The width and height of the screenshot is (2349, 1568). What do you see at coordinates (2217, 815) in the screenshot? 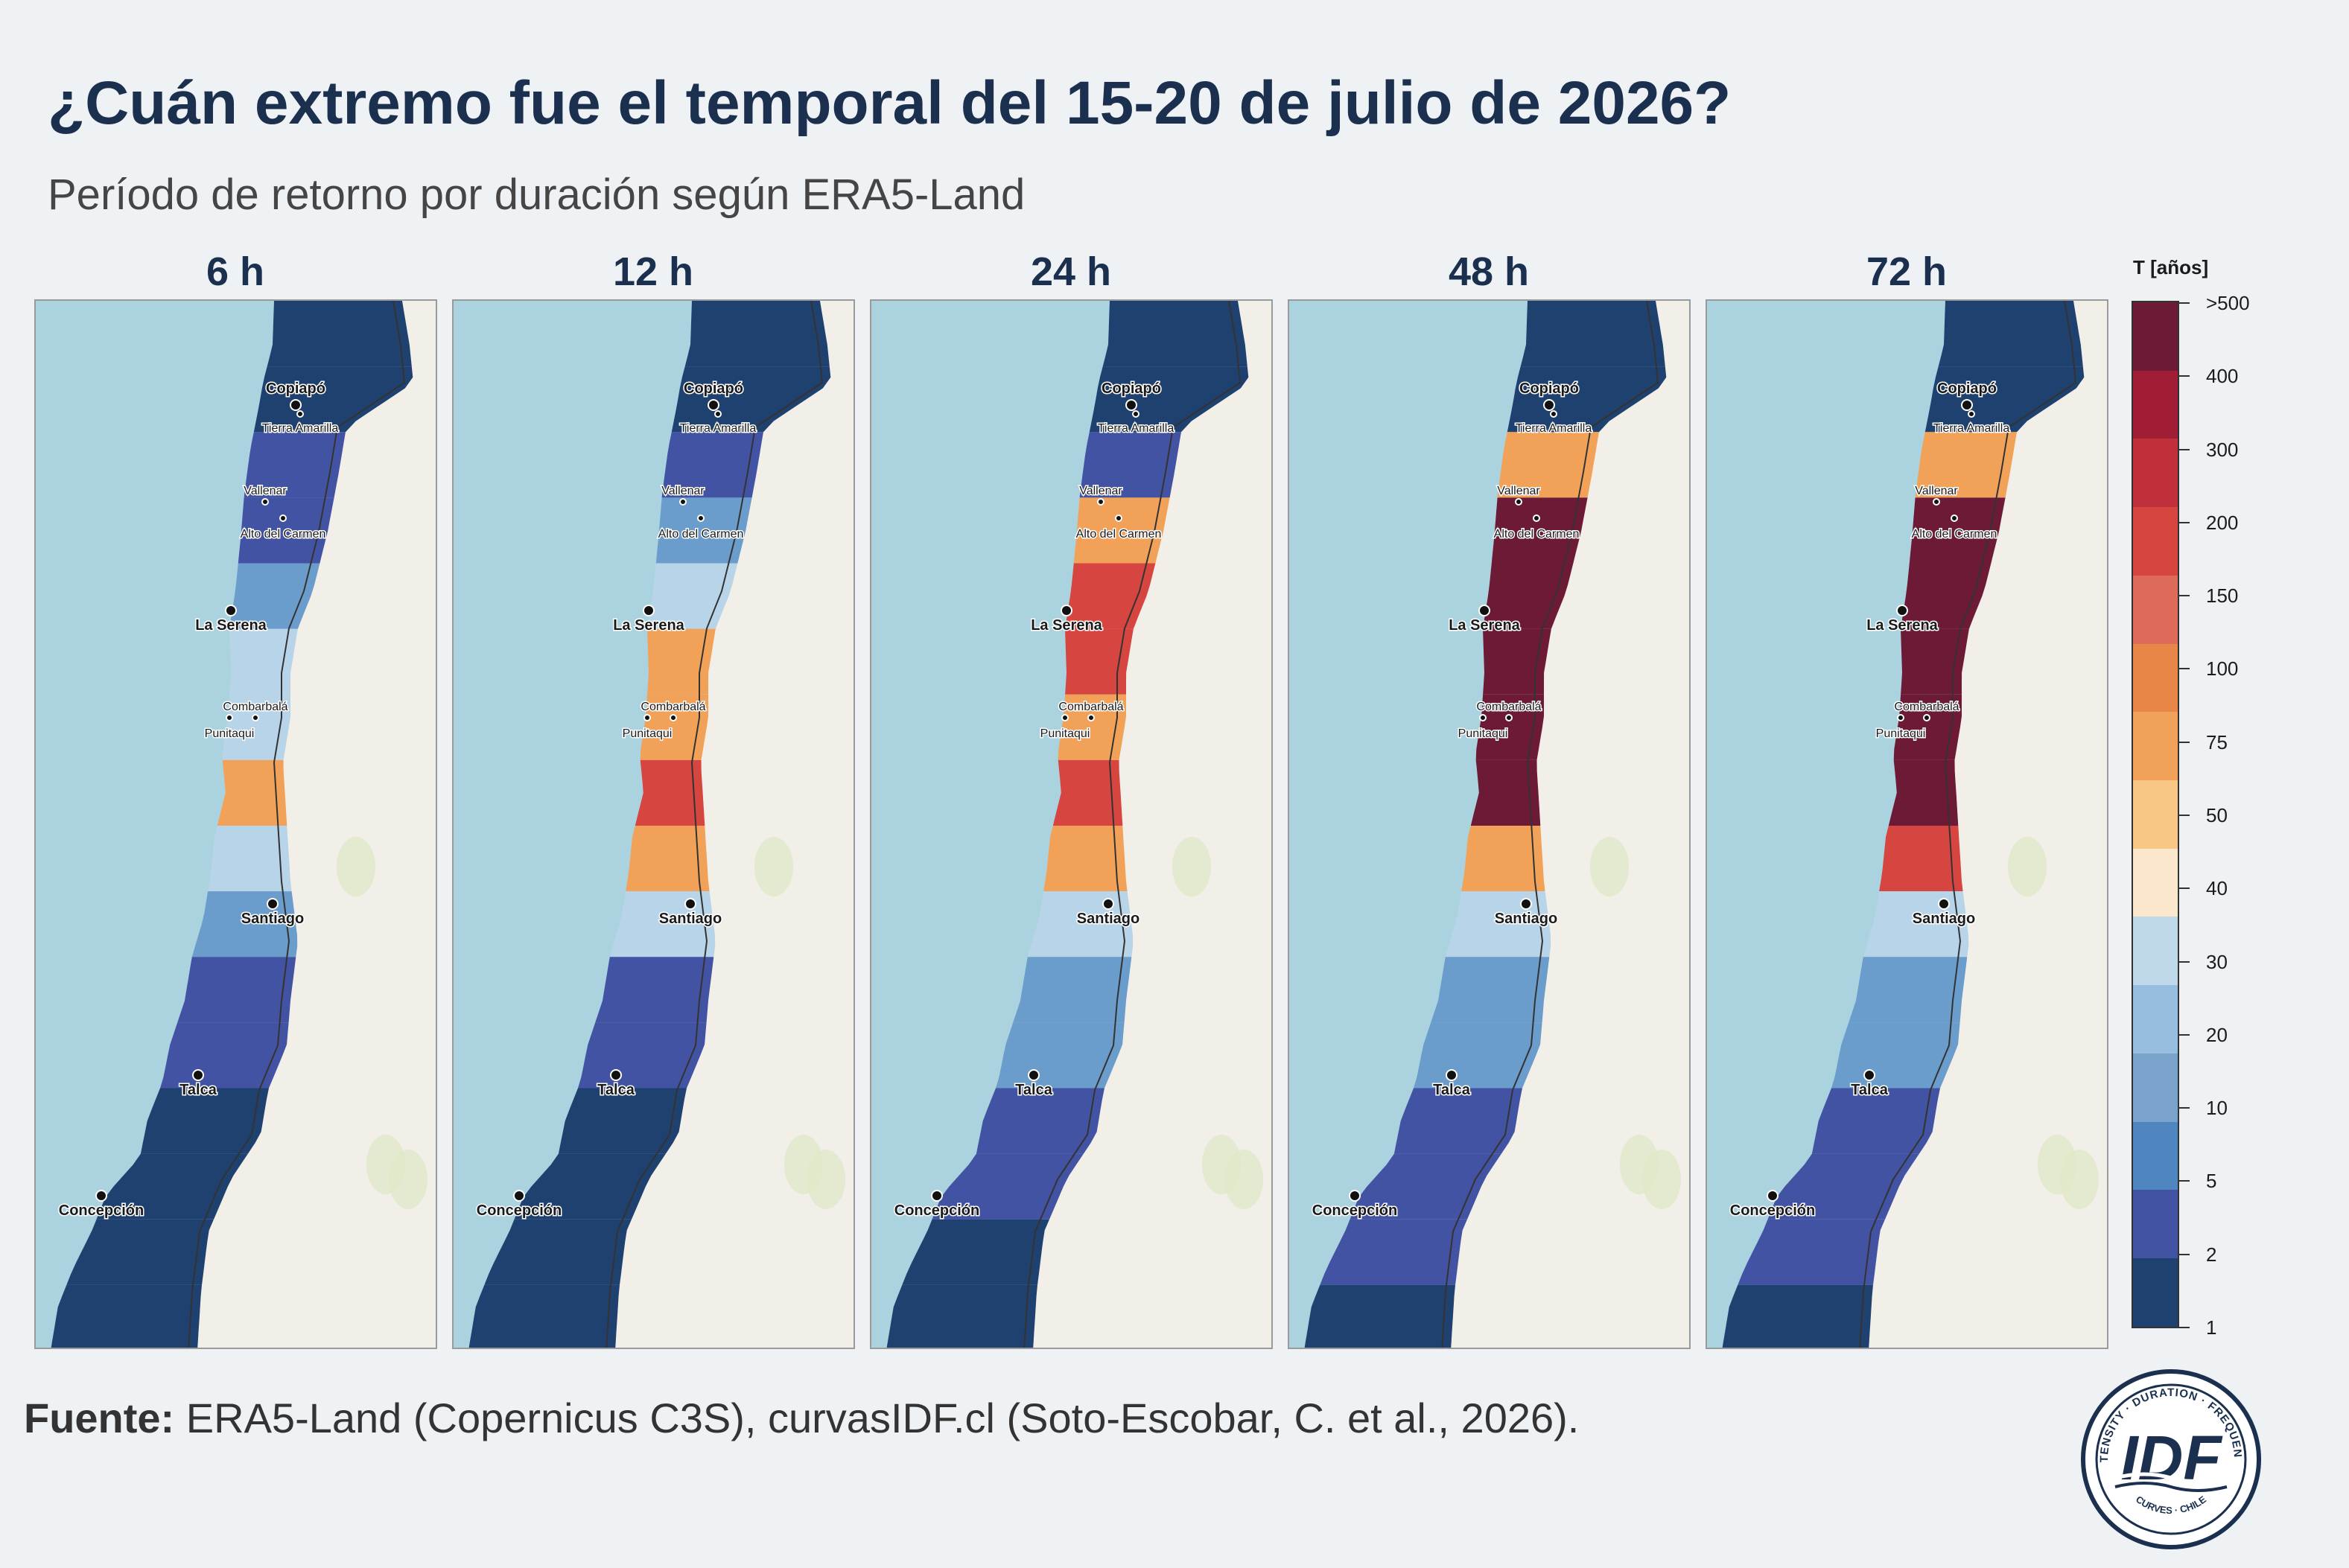
I see `legend-tick-label: 50` at bounding box center [2217, 815].